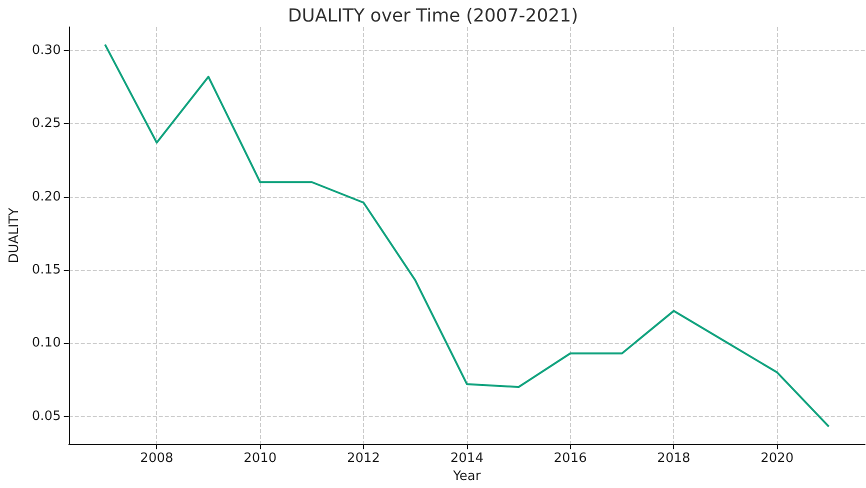 This screenshot has width=866, height=488. I want to click on y-tick-label: 0.20, so click(46, 196).